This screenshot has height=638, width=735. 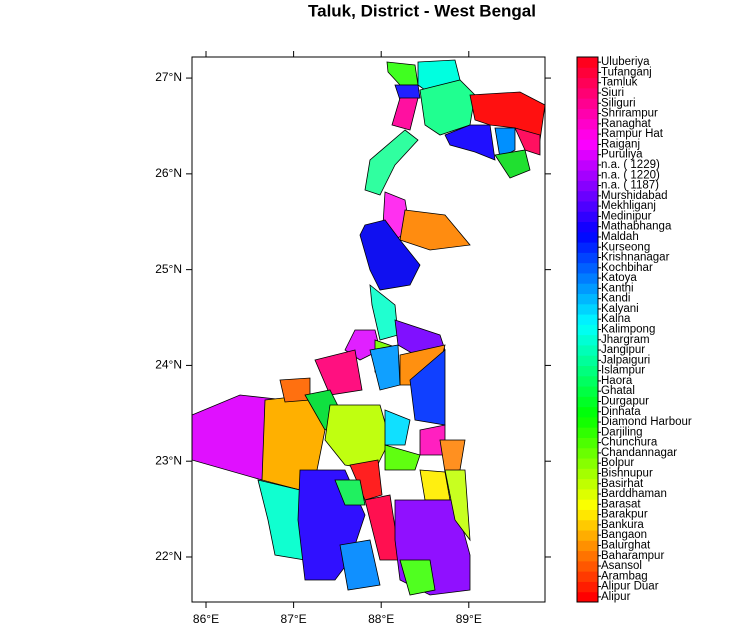 What do you see at coordinates (168, 460) in the screenshot?
I see `y-tick-label: 23°N` at bounding box center [168, 460].